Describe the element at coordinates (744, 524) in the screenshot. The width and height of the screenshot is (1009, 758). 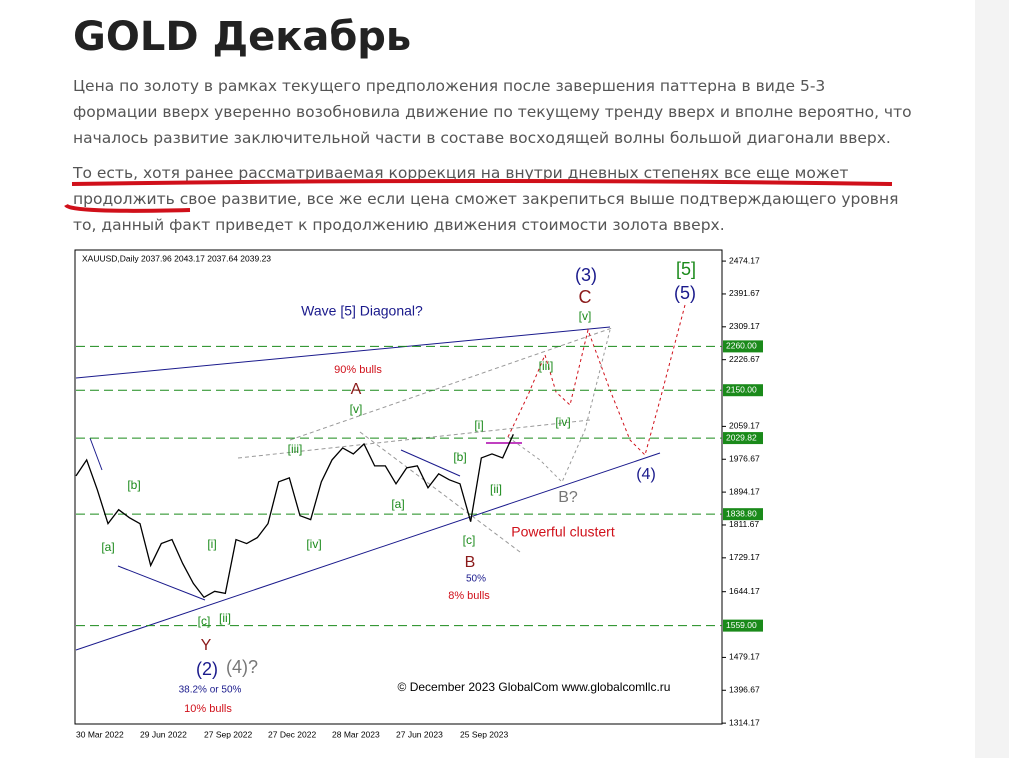
I see `y-tick-label: 1811.67` at that location.